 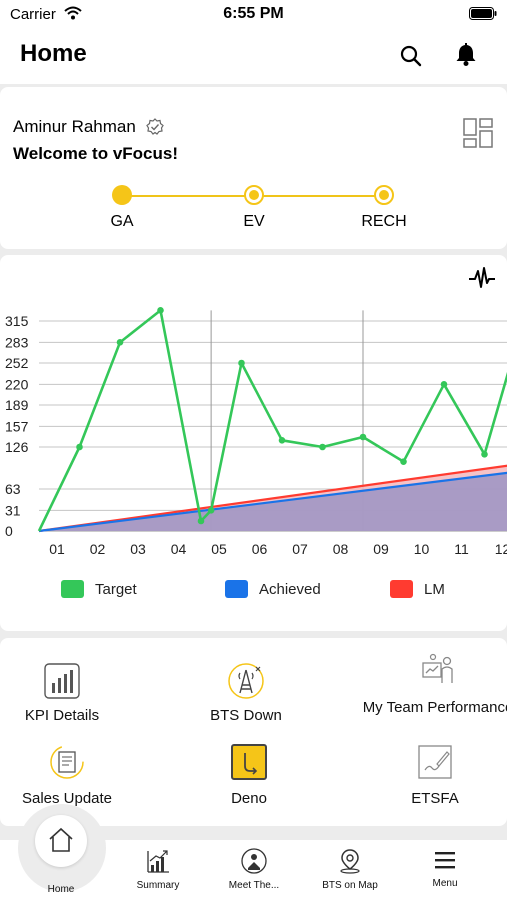 I want to click on deno-icon, so click(x=249, y=762).